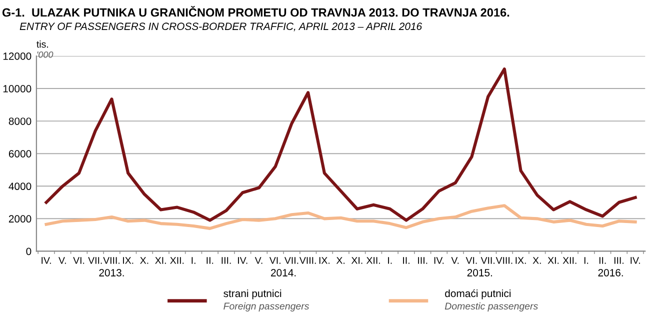 Image resolution: width=651 pixels, height=320 pixels. What do you see at coordinates (20, 186) in the screenshot?
I see `y-tick-label: 4000` at bounding box center [20, 186].